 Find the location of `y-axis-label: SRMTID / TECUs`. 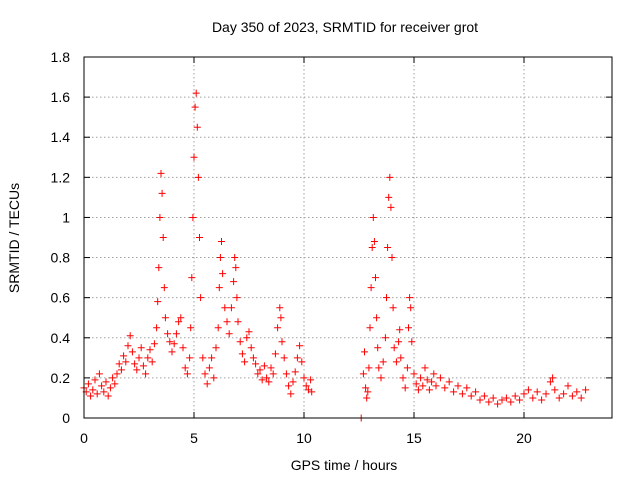

y-axis-label: SRMTID / TECUs is located at coordinates (14, 238).